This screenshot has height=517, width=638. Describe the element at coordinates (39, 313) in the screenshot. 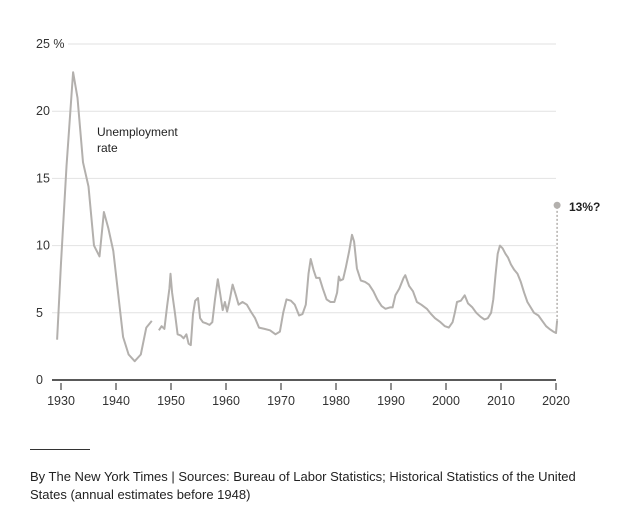

I see `y-tick-label: 5` at that location.